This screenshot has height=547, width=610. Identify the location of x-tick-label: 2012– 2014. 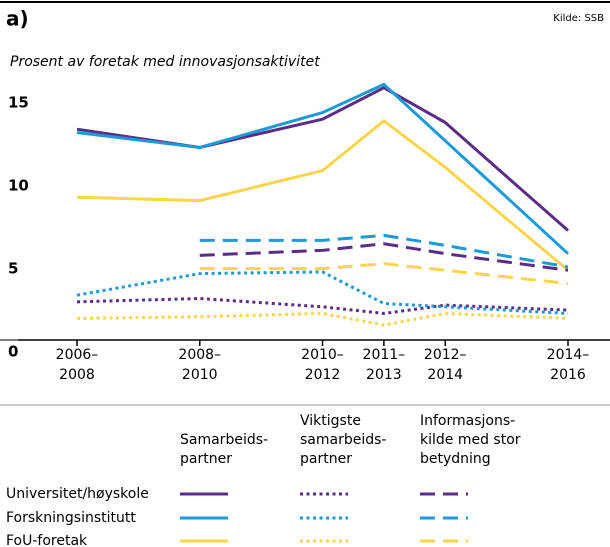
(445, 365).